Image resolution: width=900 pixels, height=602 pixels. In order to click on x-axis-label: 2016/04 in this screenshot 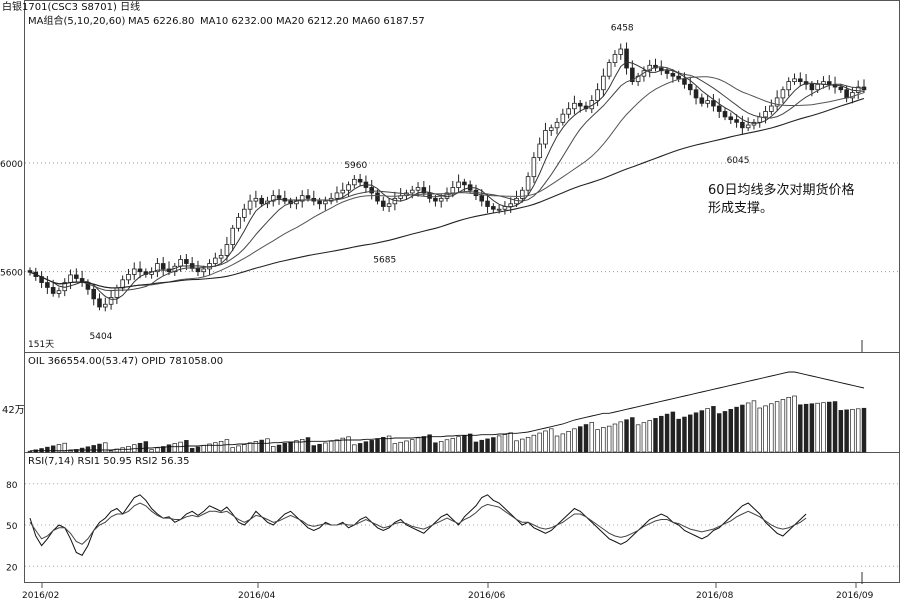, I will do `click(257, 596)`.